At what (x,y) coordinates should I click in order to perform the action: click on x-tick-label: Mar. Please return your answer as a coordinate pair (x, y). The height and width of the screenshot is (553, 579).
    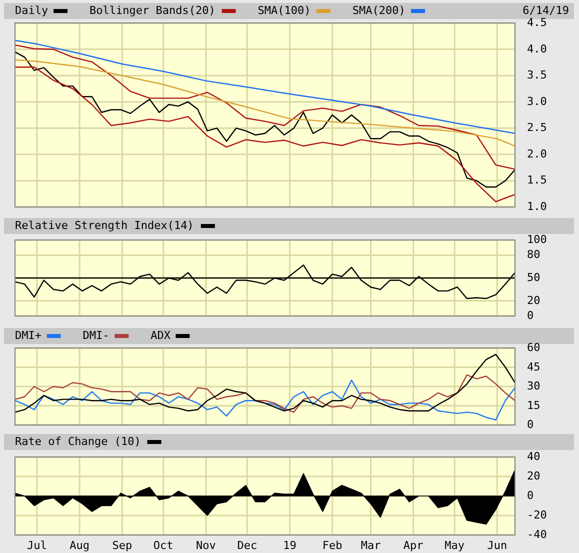
    Looking at the image, I should click on (371, 545).